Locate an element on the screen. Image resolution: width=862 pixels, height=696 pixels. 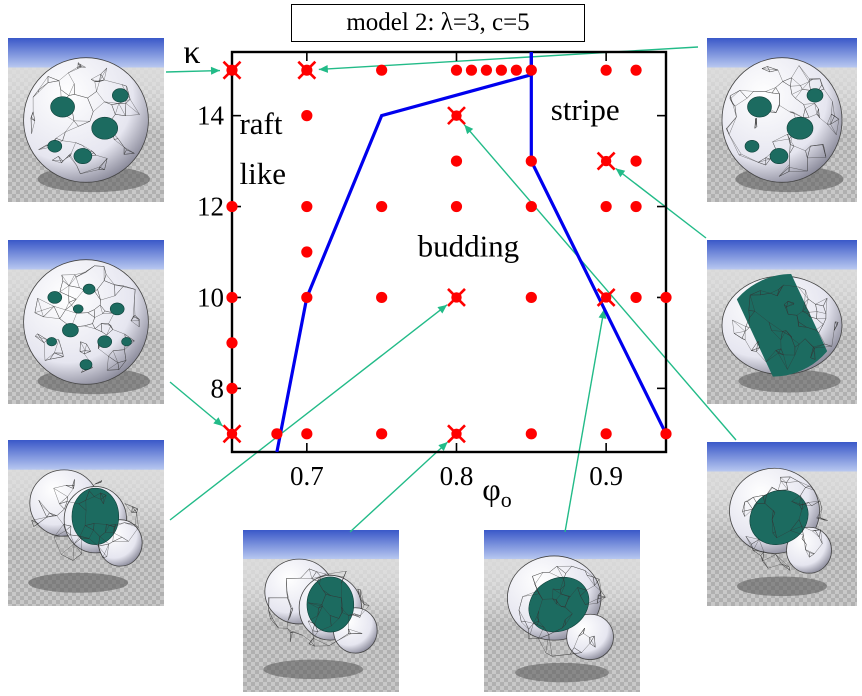
render-budding-bottom-center-right is located at coordinates (562, 611).